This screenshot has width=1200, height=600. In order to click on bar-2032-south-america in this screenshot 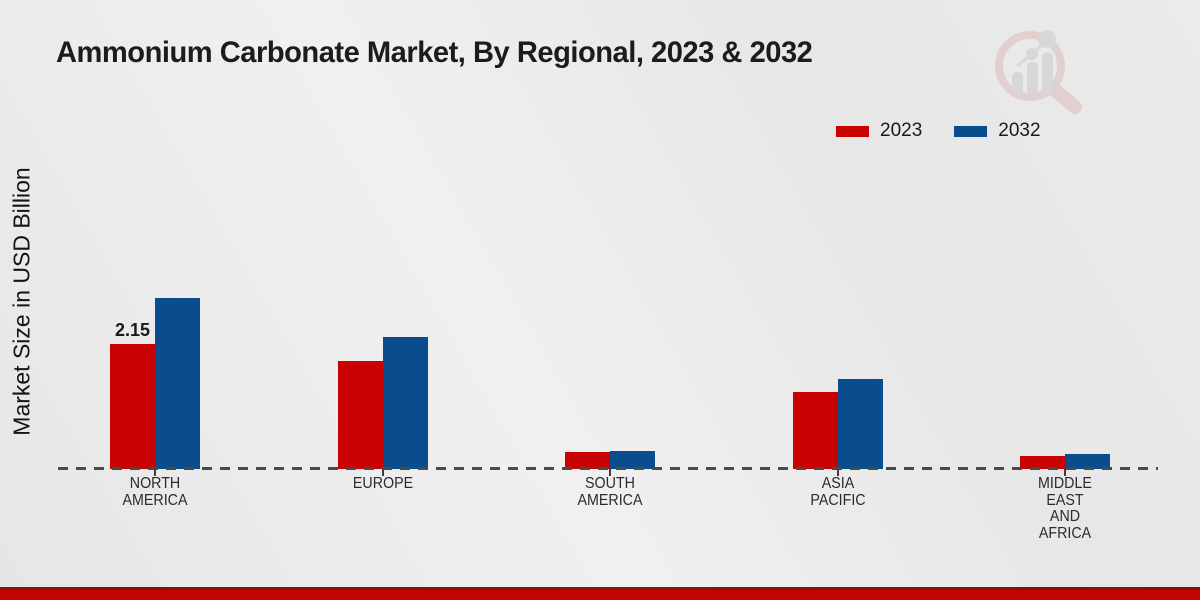, I will do `click(632, 459)`.